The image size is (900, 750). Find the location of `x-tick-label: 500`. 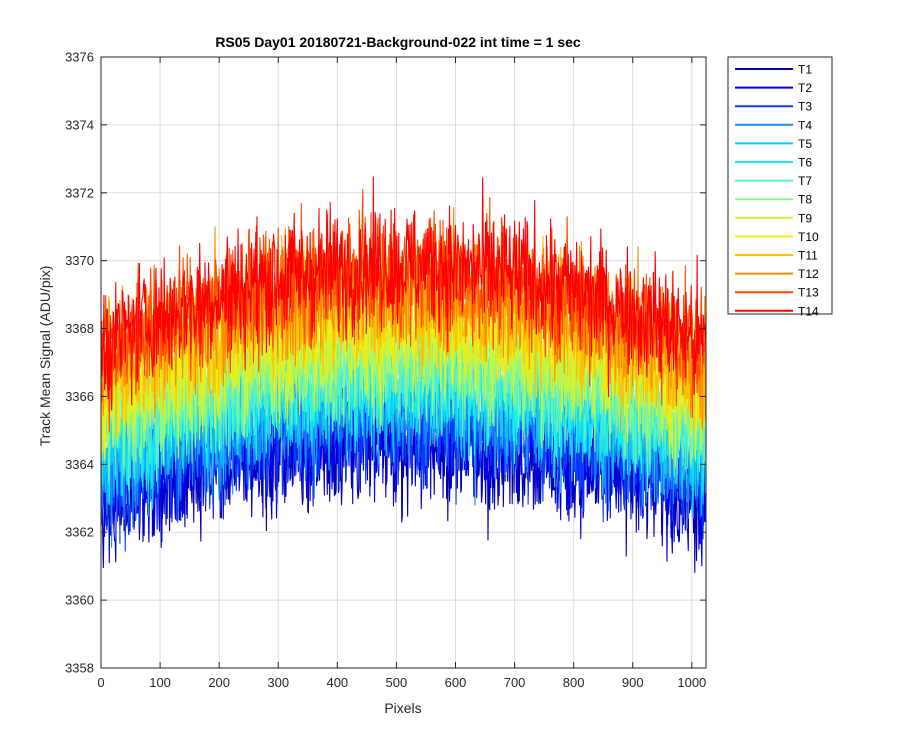

x-tick-label: 500 is located at coordinates (397, 682).